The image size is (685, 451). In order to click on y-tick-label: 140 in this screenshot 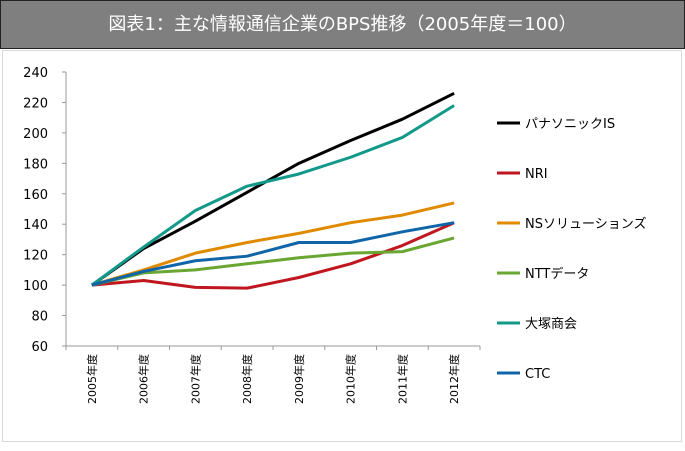, I will do `click(35, 225)`.